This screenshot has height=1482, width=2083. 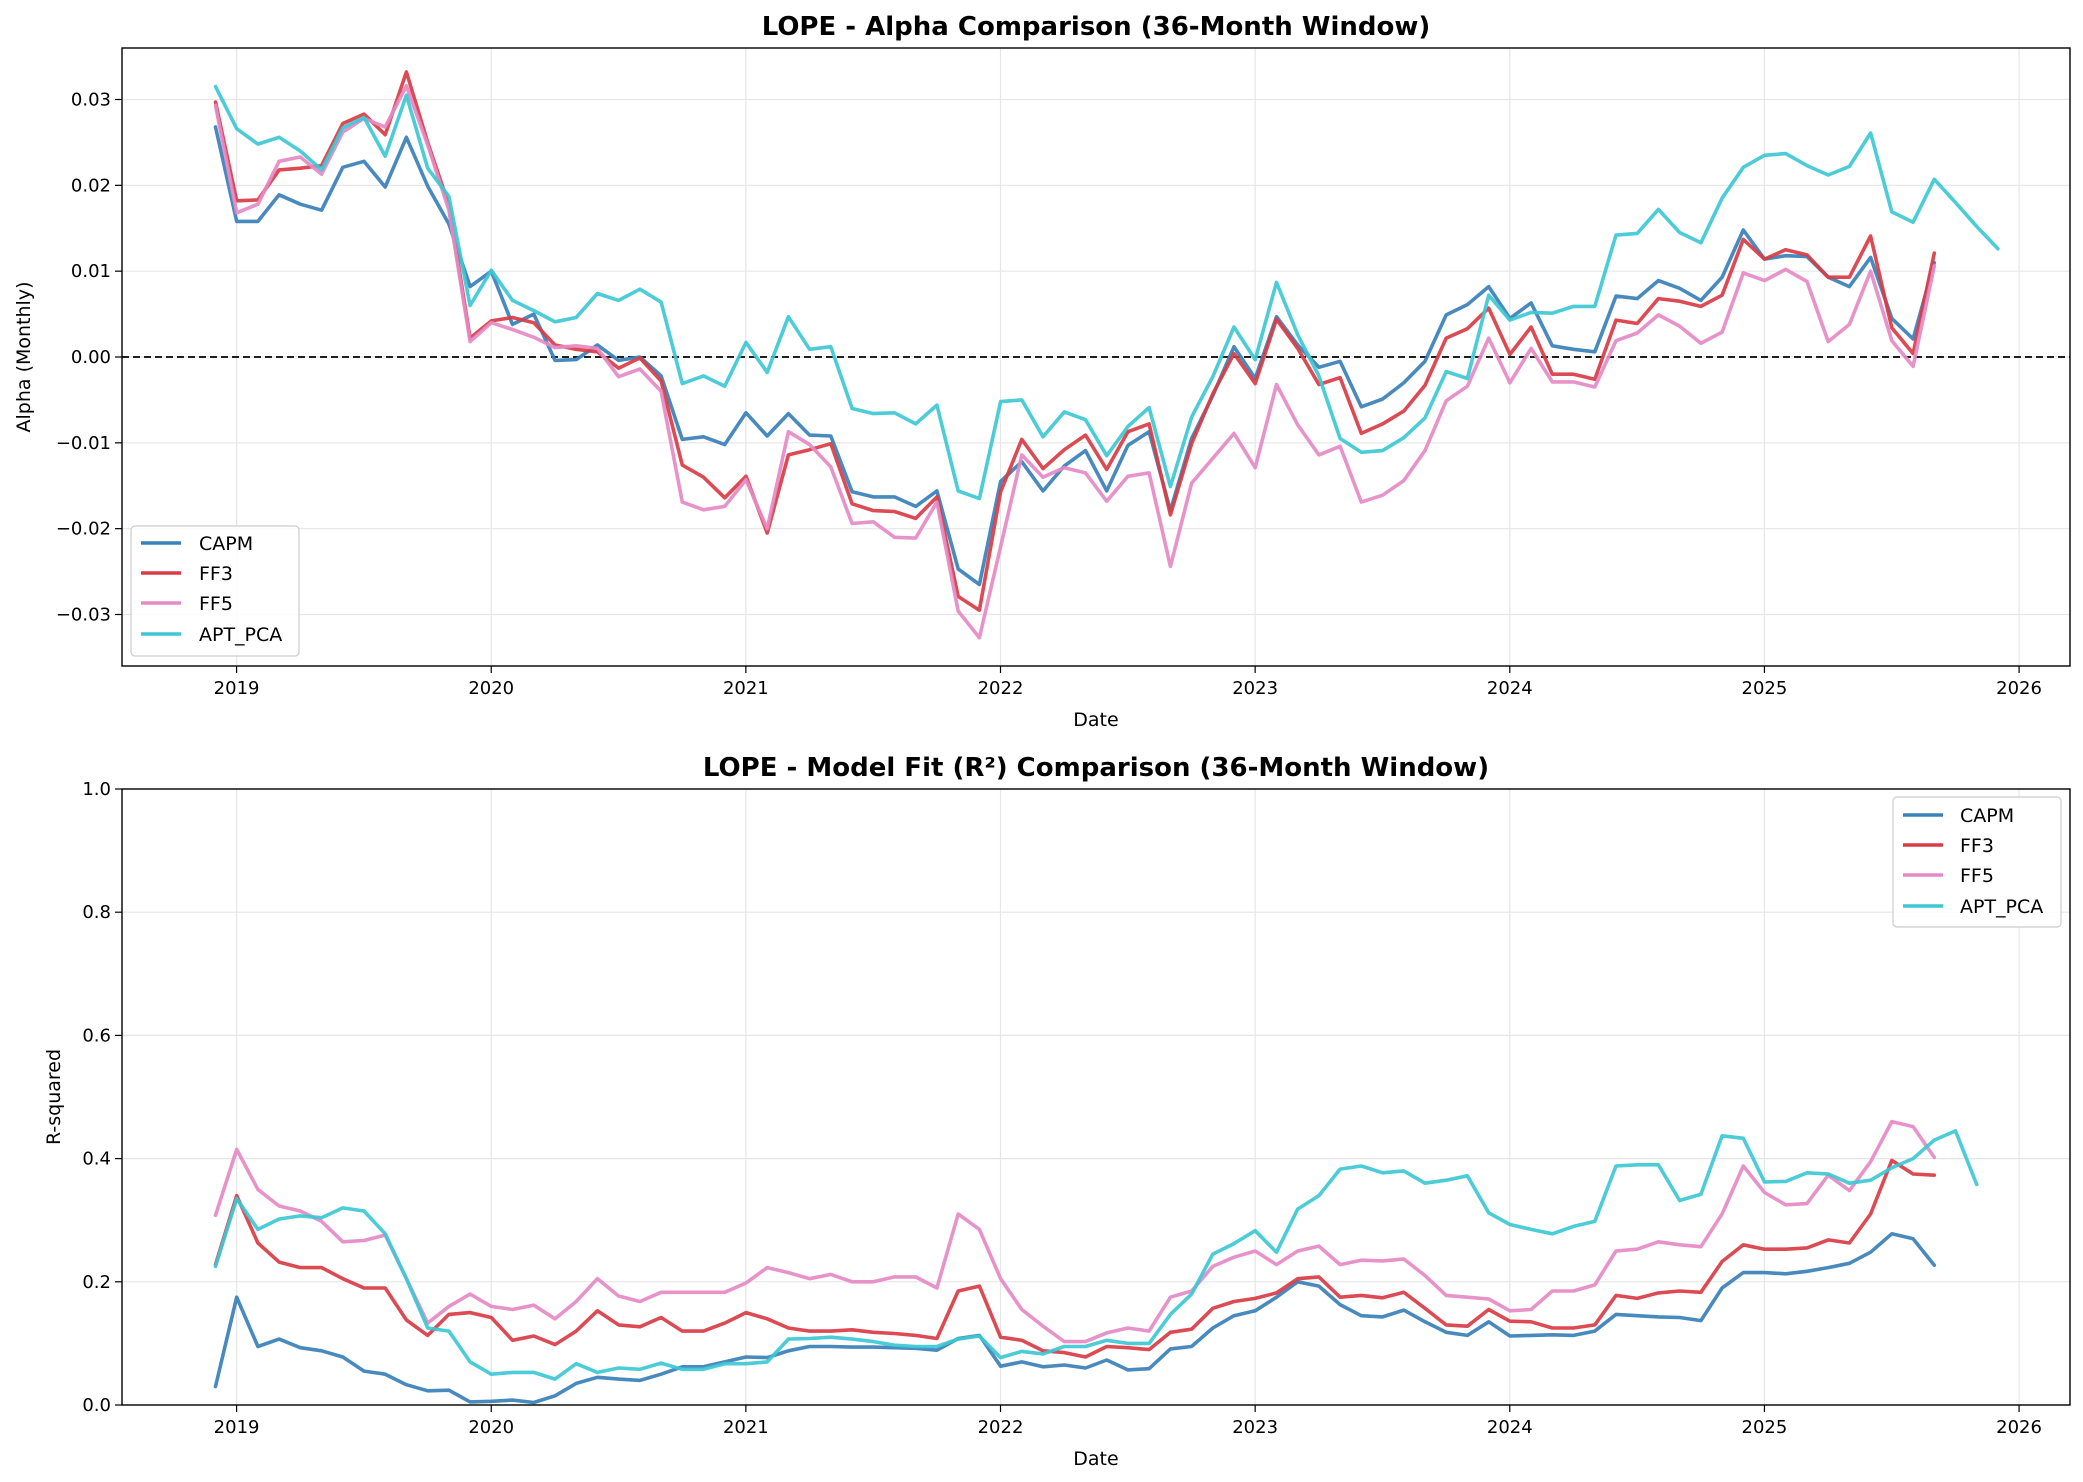 What do you see at coordinates (1128, 682) in the screenshot?
I see `alpha-chart-x-ticks: 2019 2020 2021 2022 2023 2024 2025 2026` at bounding box center [1128, 682].